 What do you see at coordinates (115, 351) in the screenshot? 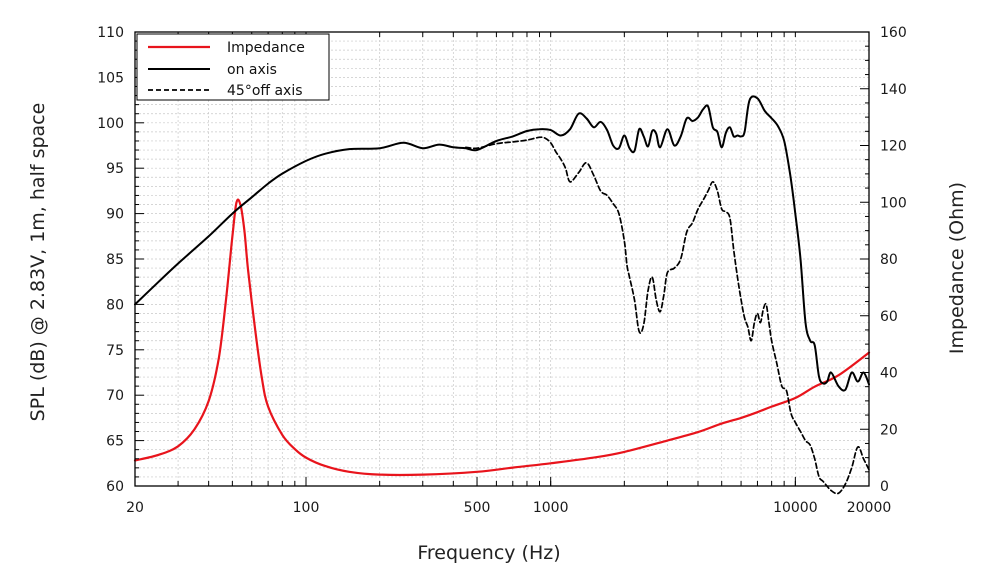
I see `y-tick-label: 75` at bounding box center [115, 351].